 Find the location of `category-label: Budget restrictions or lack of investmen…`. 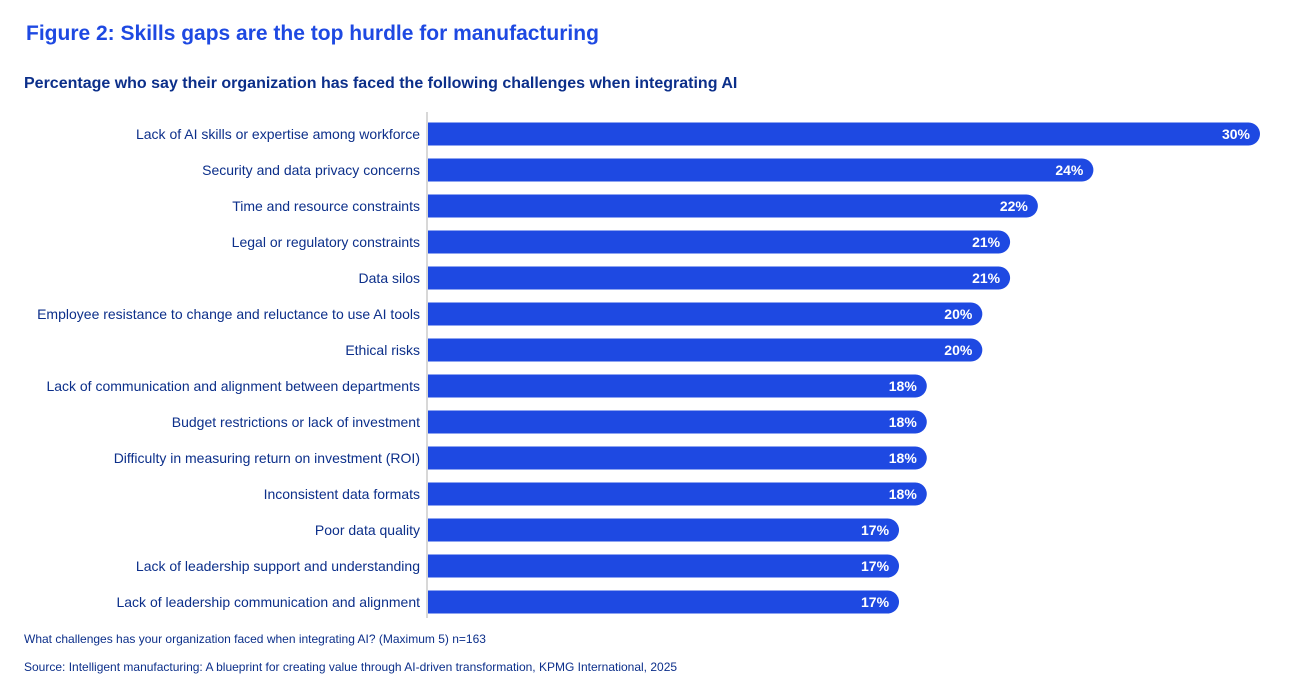

category-label: Budget restrictions or lack of investmen… is located at coordinates (296, 422).